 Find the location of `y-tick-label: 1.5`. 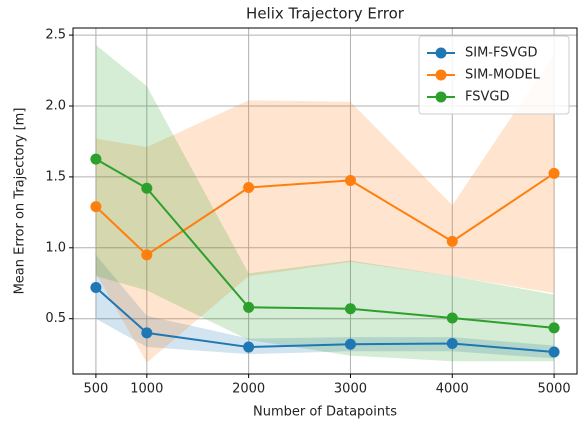

y-tick-label: 1.5 is located at coordinates (55, 176).